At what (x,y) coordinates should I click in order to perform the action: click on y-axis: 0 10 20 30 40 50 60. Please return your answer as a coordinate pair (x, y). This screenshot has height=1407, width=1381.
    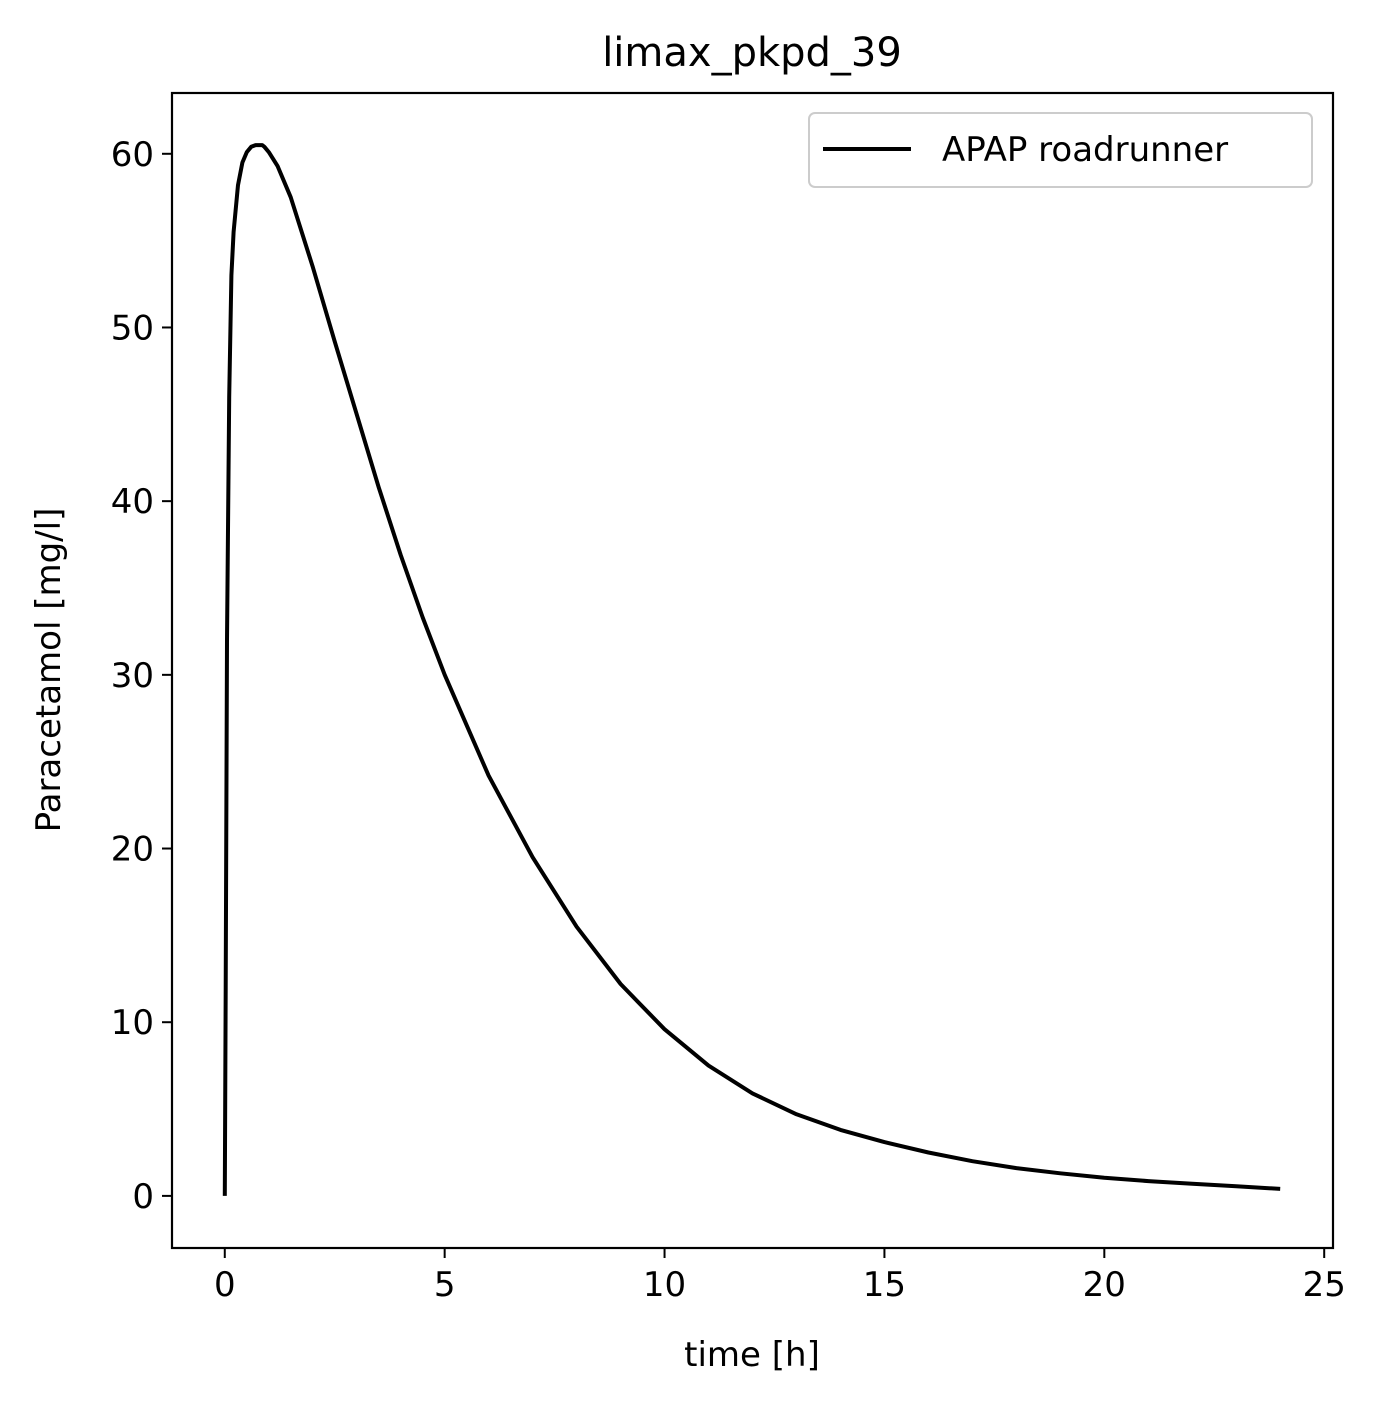
    Looking at the image, I should click on (141, 676).